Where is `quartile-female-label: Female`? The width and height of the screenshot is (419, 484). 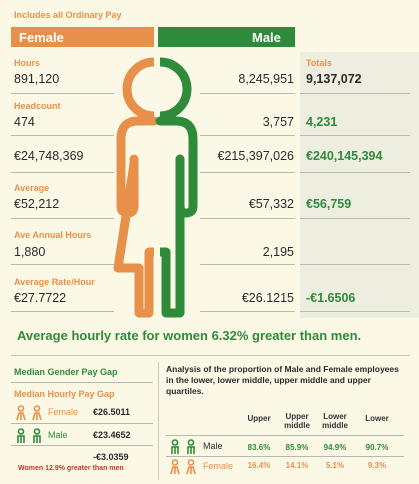
quartile-female-label: Female is located at coordinates (218, 466).